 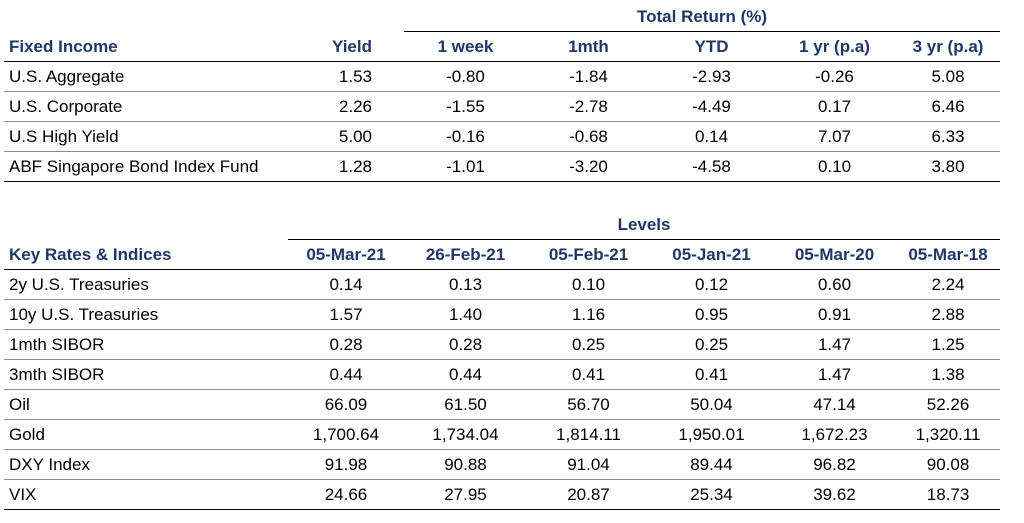 I want to click on row-label: Gold, so click(x=146, y=434).